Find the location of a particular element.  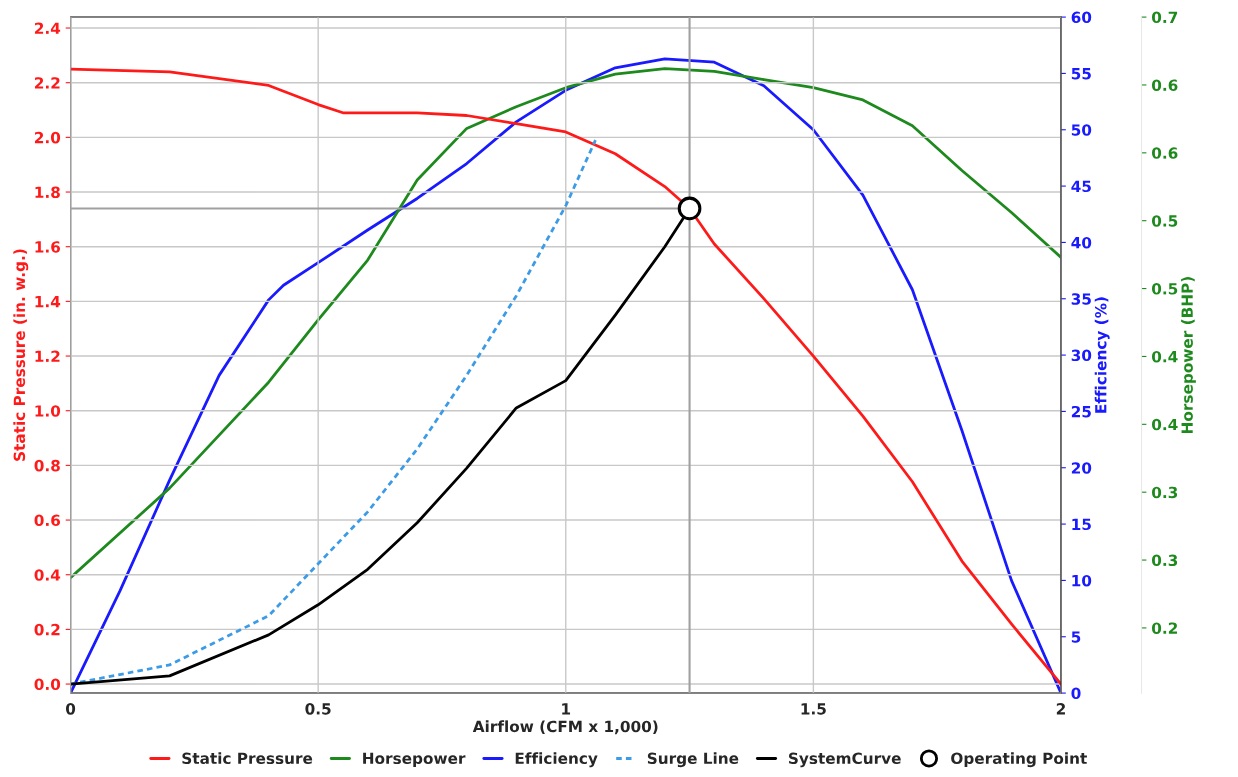

x-tick-label: 0 is located at coordinates (70, 709).